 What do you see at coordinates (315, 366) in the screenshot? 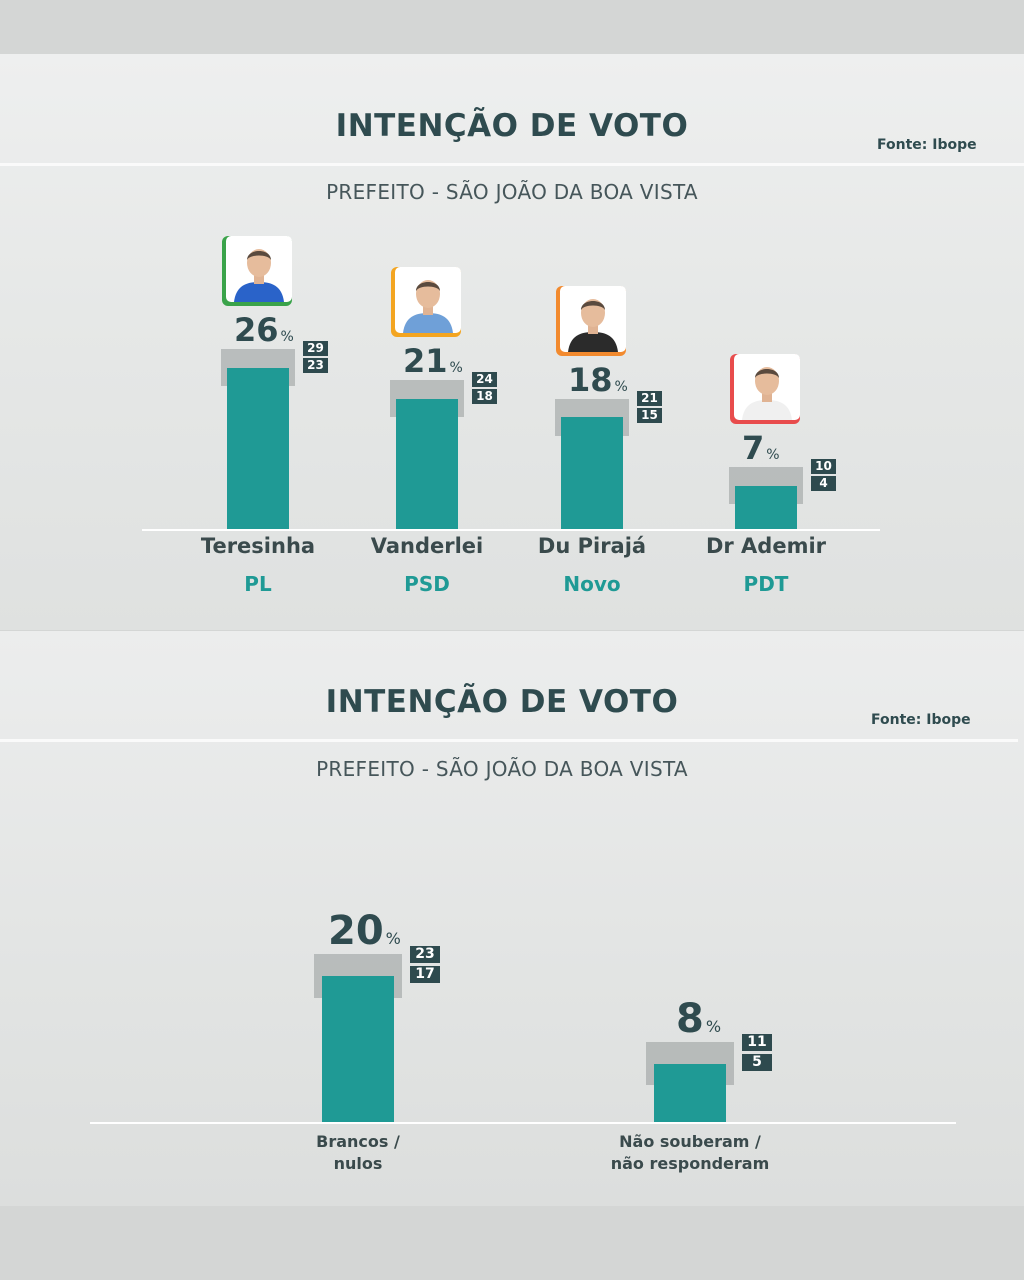
I see `range-low-label: 23` at bounding box center [315, 366].